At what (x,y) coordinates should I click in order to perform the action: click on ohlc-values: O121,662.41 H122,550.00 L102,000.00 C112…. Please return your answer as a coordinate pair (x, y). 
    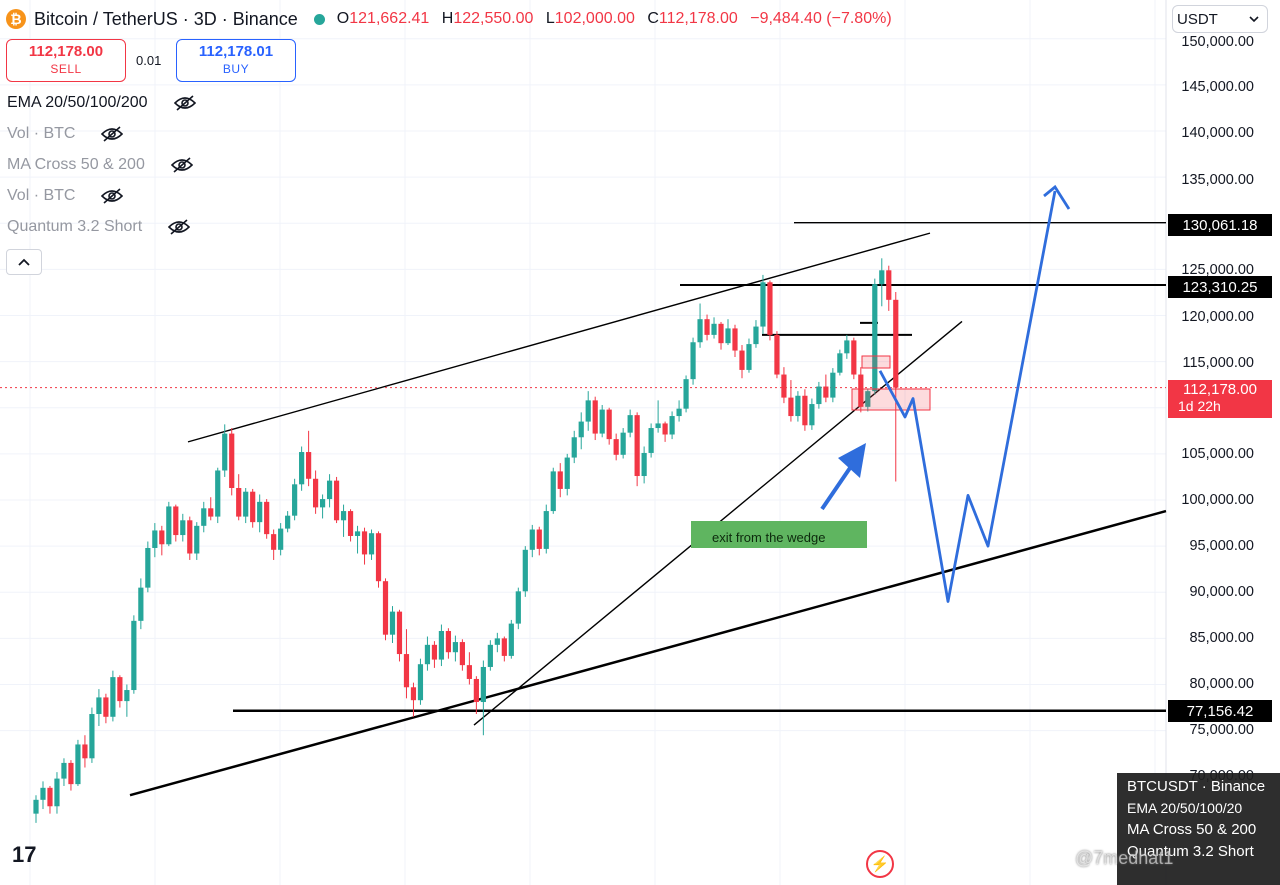
    Looking at the image, I should click on (614, 18).